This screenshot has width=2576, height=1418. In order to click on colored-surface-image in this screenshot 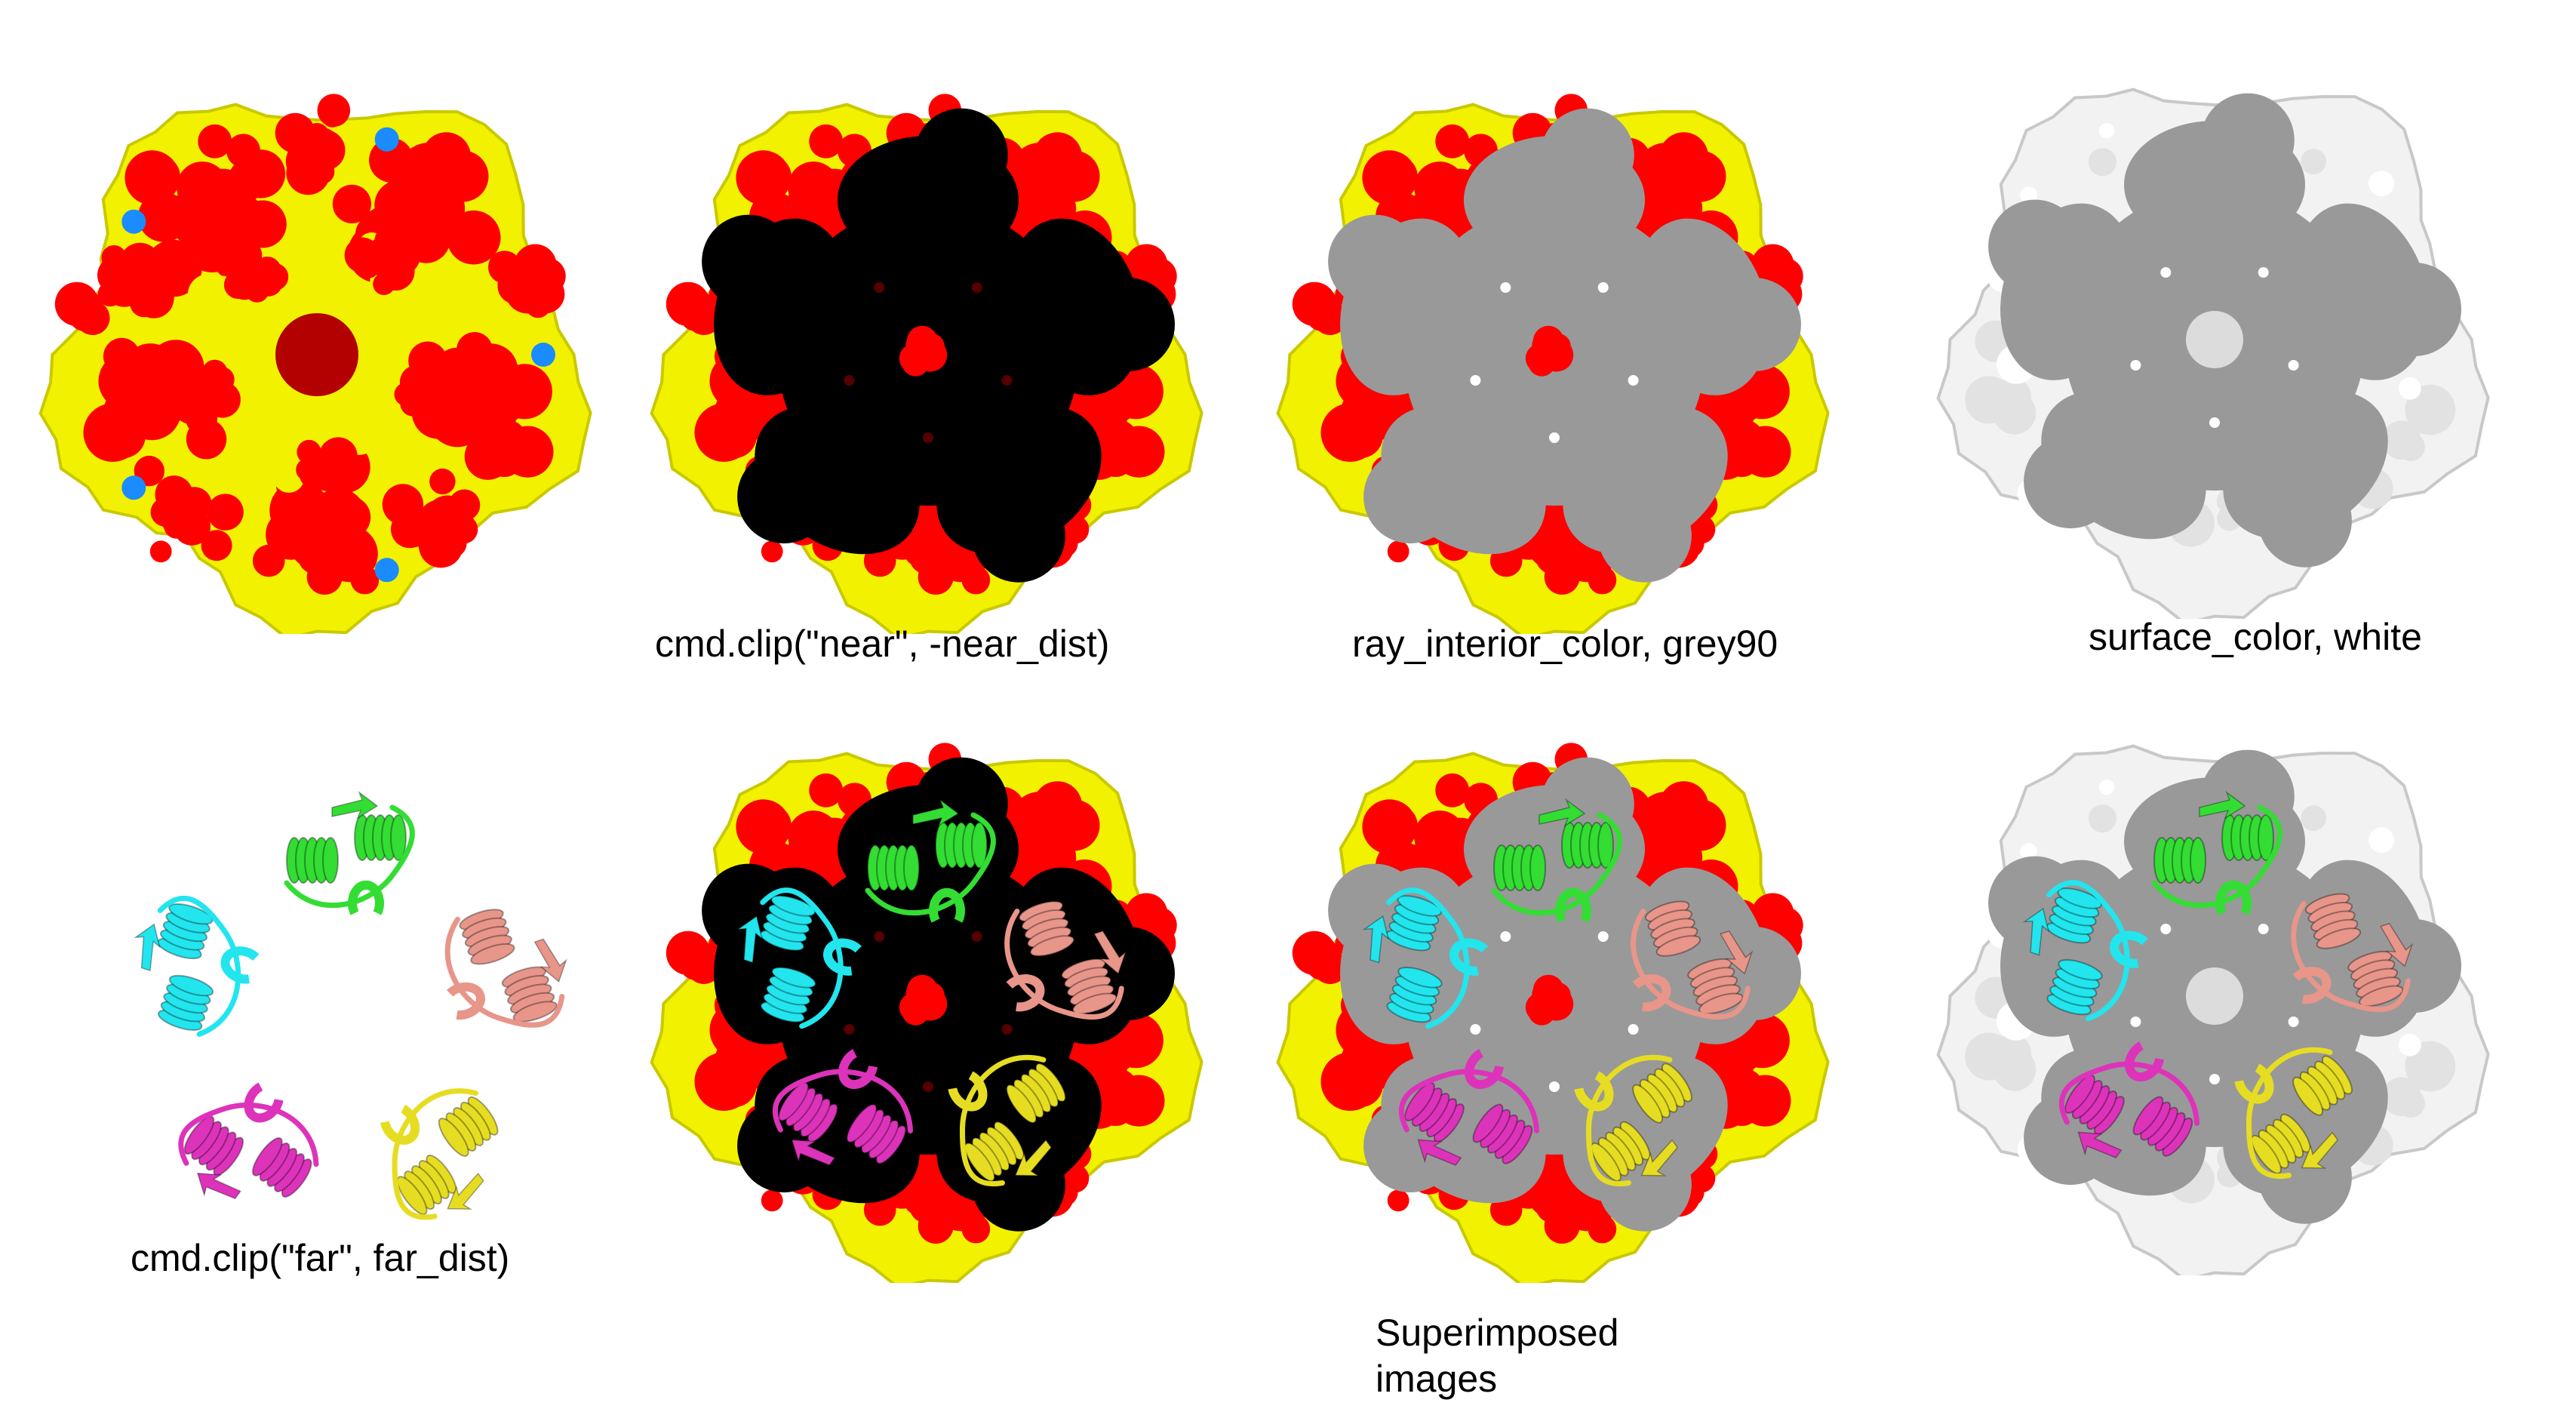, I will do `click(315, 364)`.